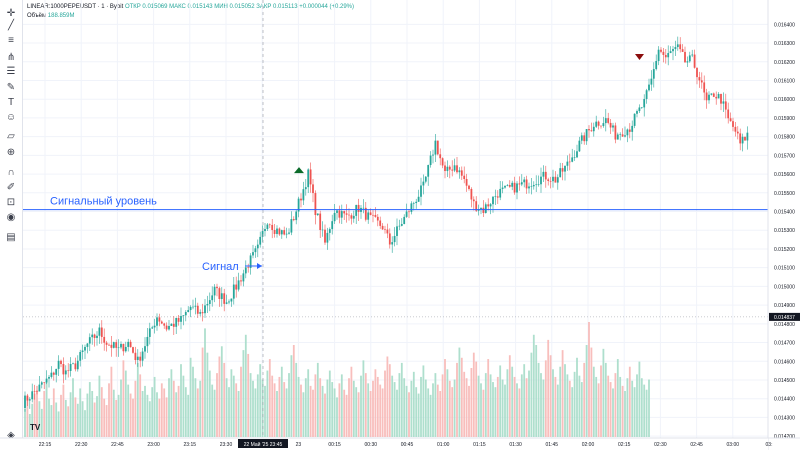  Describe the element at coordinates (81, 445) in the screenshot. I see `time-tick-label: 22:30` at that location.